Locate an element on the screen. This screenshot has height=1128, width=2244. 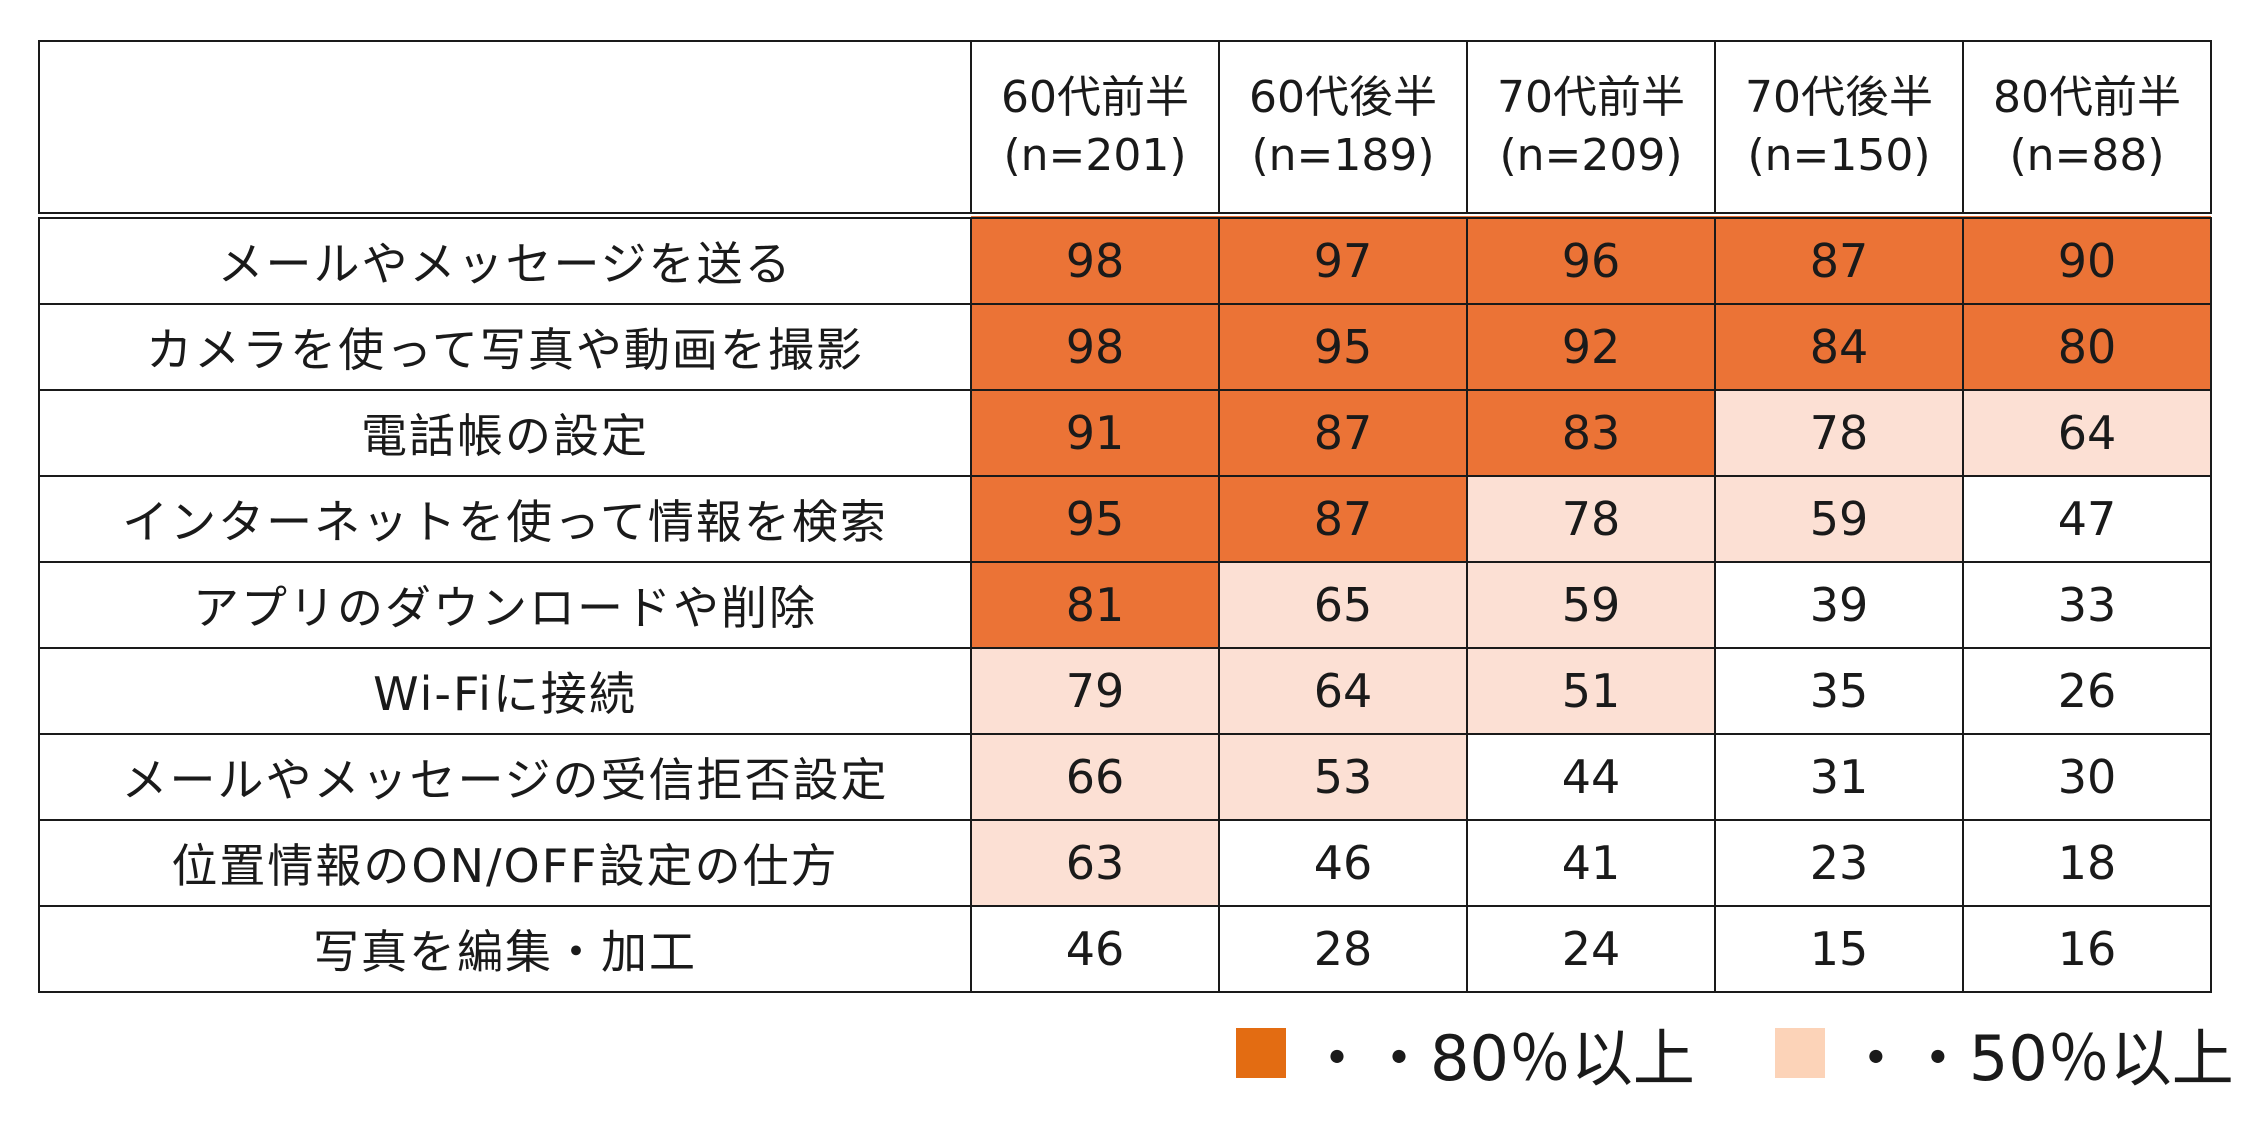
value-cell: 44 is located at coordinates (1591, 777).